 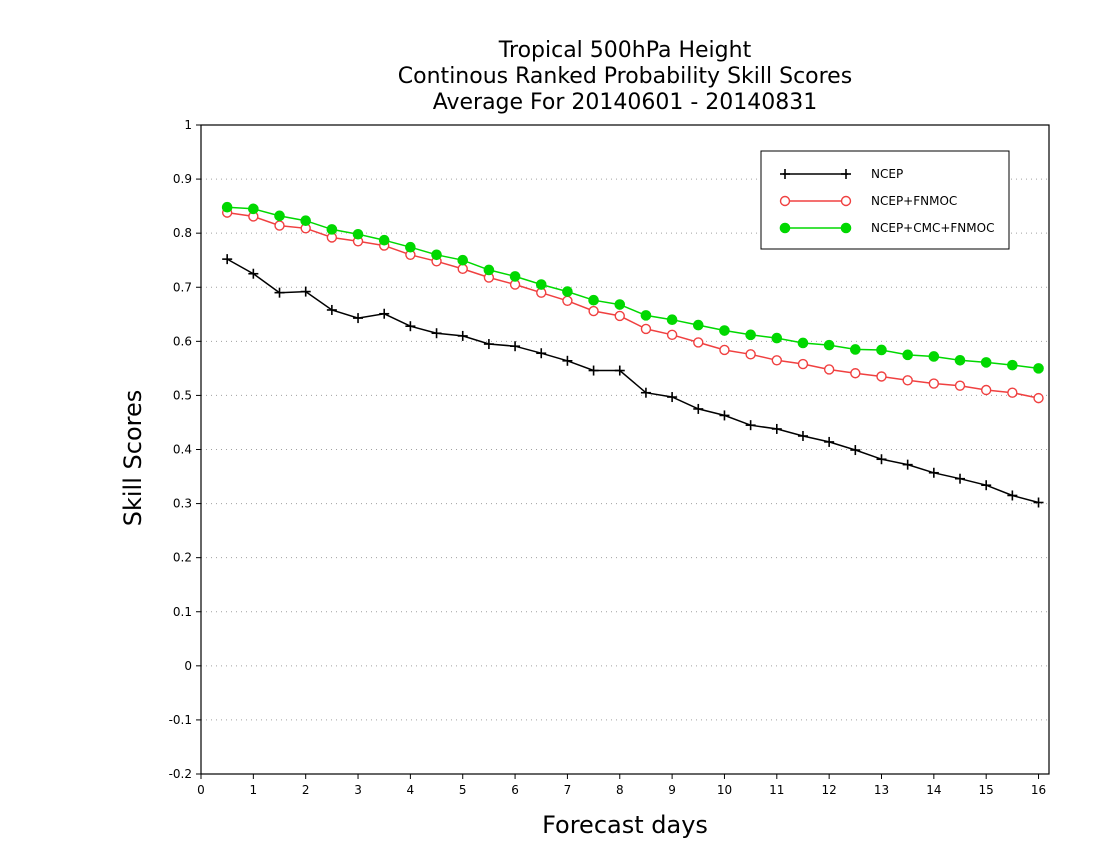 I want to click on y-tick-label-5: 0.5, so click(x=182, y=395).